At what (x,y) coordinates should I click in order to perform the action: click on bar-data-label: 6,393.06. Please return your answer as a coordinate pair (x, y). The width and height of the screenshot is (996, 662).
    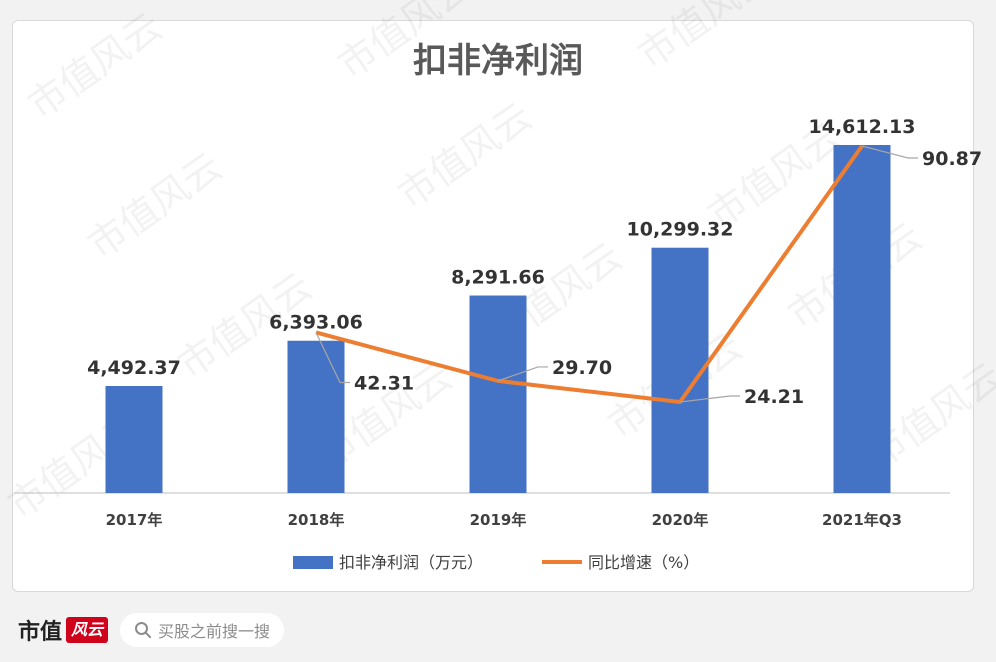
    Looking at the image, I should click on (316, 323).